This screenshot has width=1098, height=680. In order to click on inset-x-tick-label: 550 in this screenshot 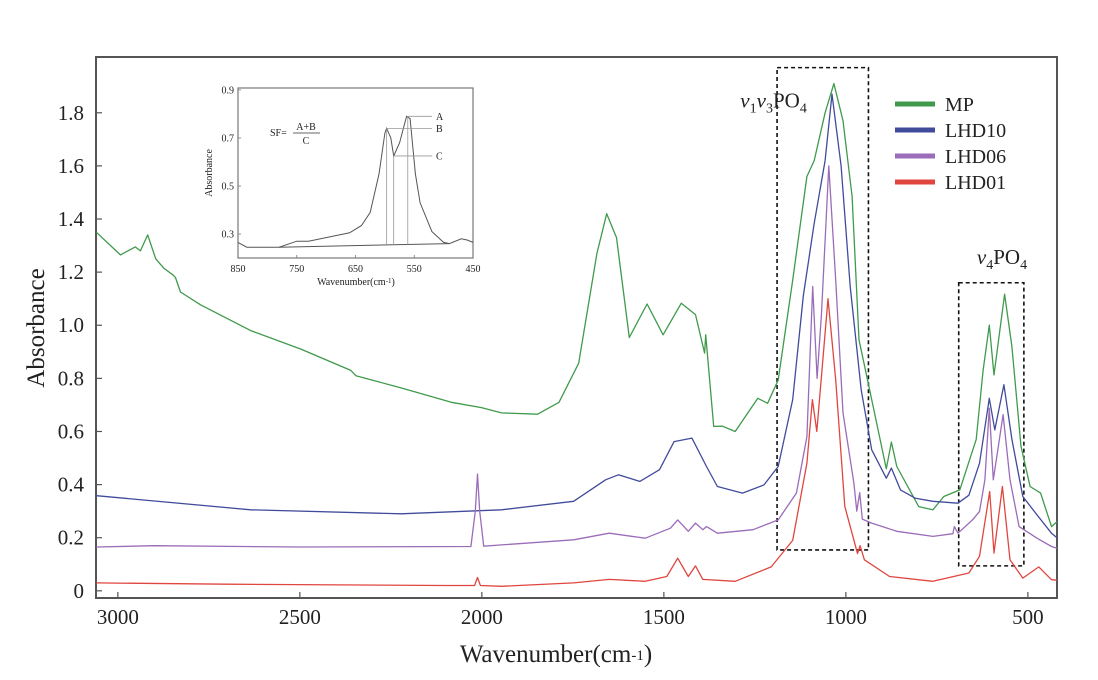, I will do `click(414, 269)`.